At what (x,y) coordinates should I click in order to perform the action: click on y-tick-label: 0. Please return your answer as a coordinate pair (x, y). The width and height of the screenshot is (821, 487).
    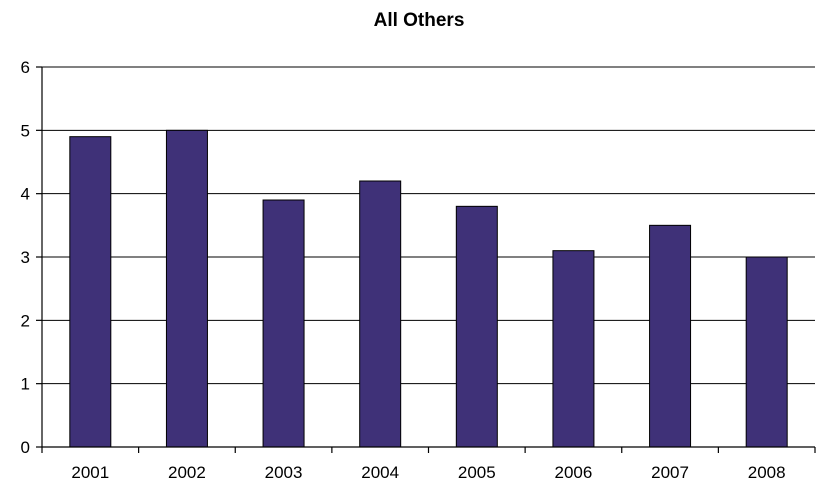
    Looking at the image, I should click on (25, 447).